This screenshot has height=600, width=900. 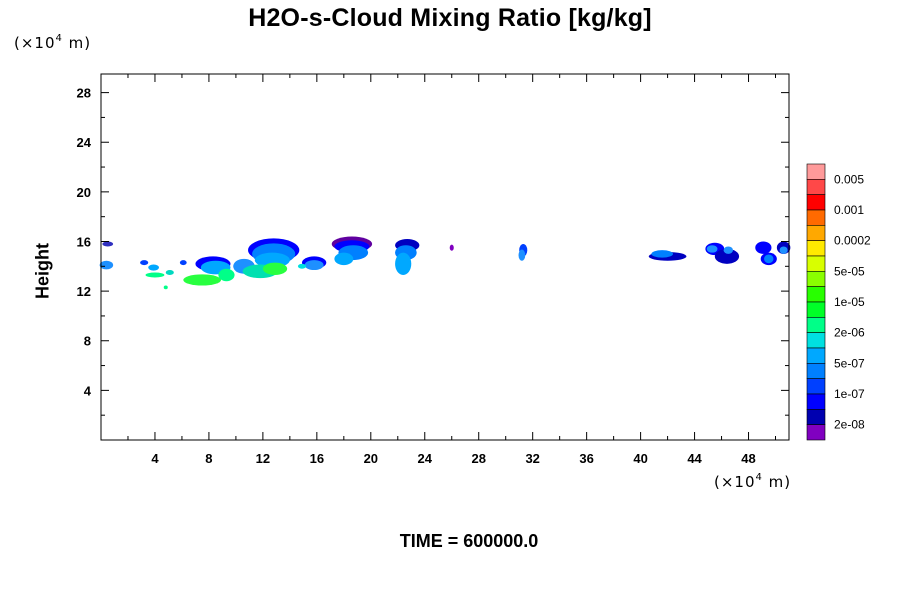 What do you see at coordinates (532, 458) in the screenshot?
I see `x-tick-label: 32` at bounding box center [532, 458].